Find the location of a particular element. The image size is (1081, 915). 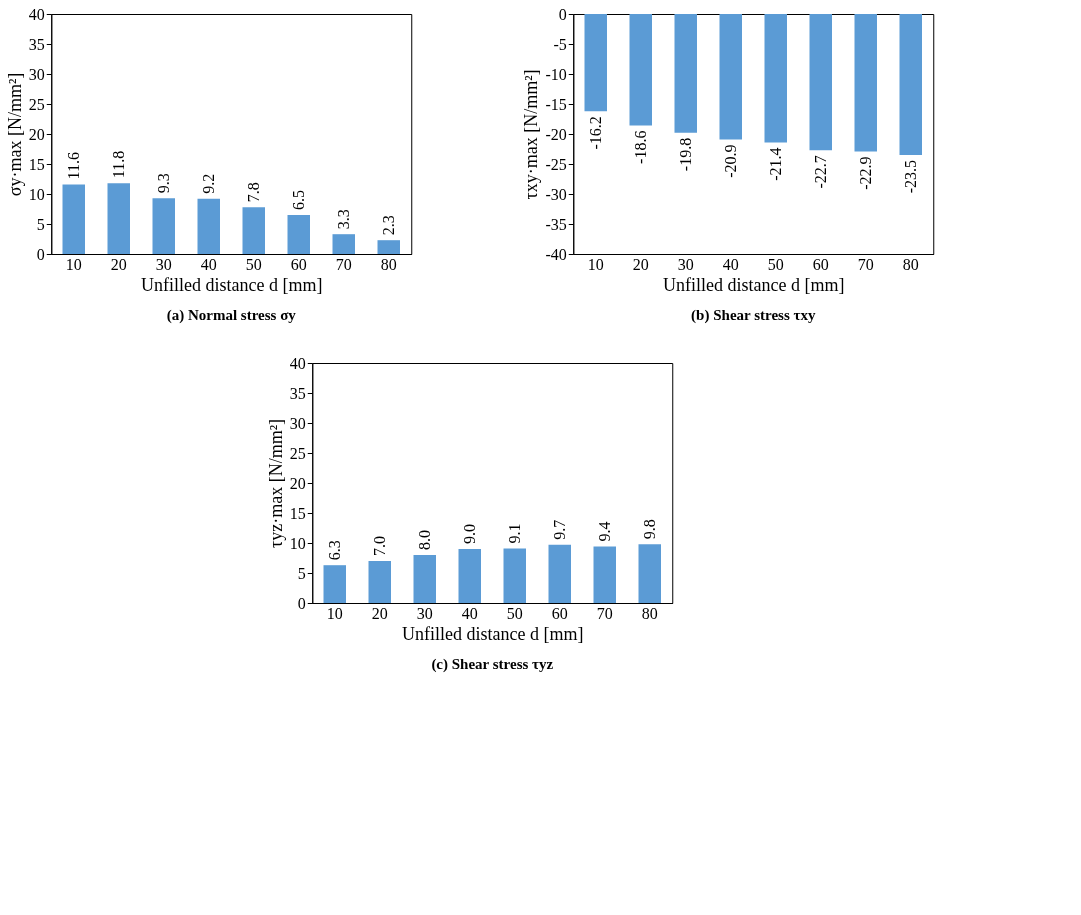

y-tick-label: -10 is located at coordinates (556, 74).